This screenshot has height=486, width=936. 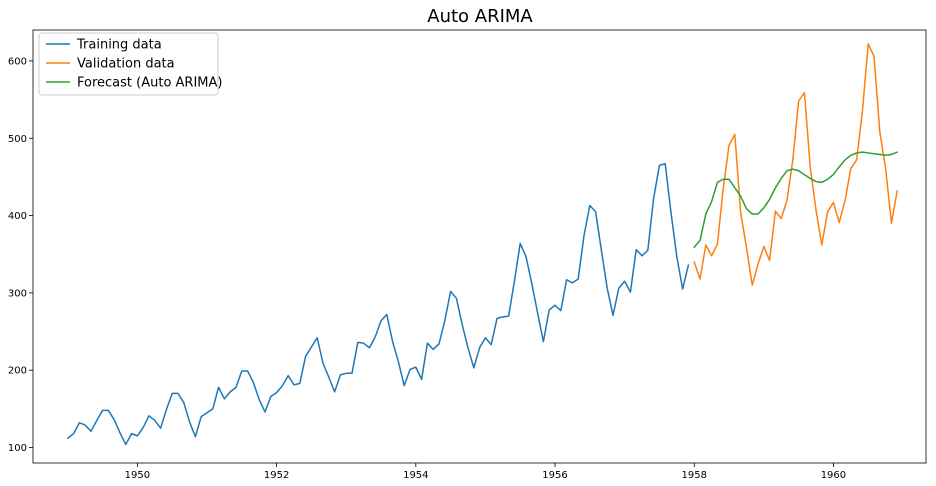 I want to click on legend-label: Validation data, so click(x=126, y=64).